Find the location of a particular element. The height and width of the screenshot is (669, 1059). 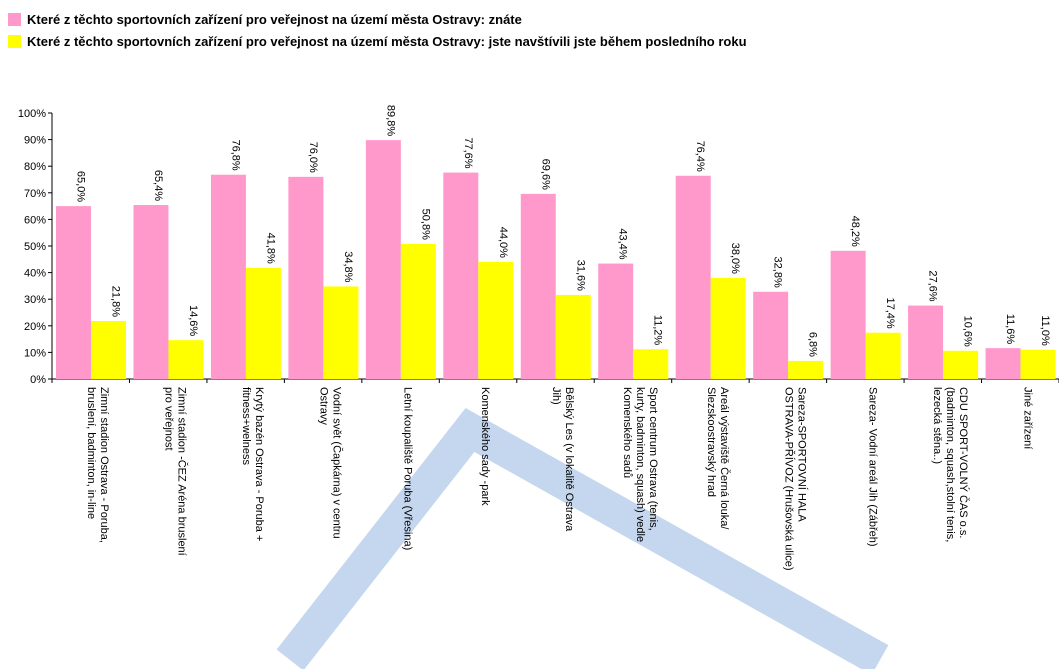

category-label: Areál výstaviště Černá louka/ is located at coordinates (724, 458).